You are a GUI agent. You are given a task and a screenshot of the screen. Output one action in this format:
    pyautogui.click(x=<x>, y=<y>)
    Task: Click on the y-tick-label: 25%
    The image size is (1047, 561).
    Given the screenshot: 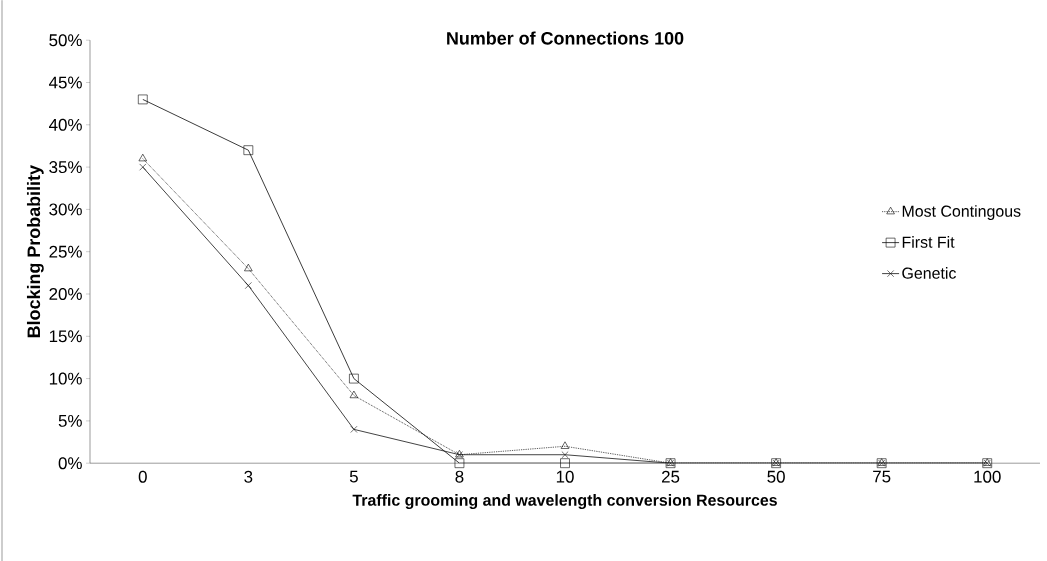 What is the action you would take?
    pyautogui.click(x=65, y=251)
    